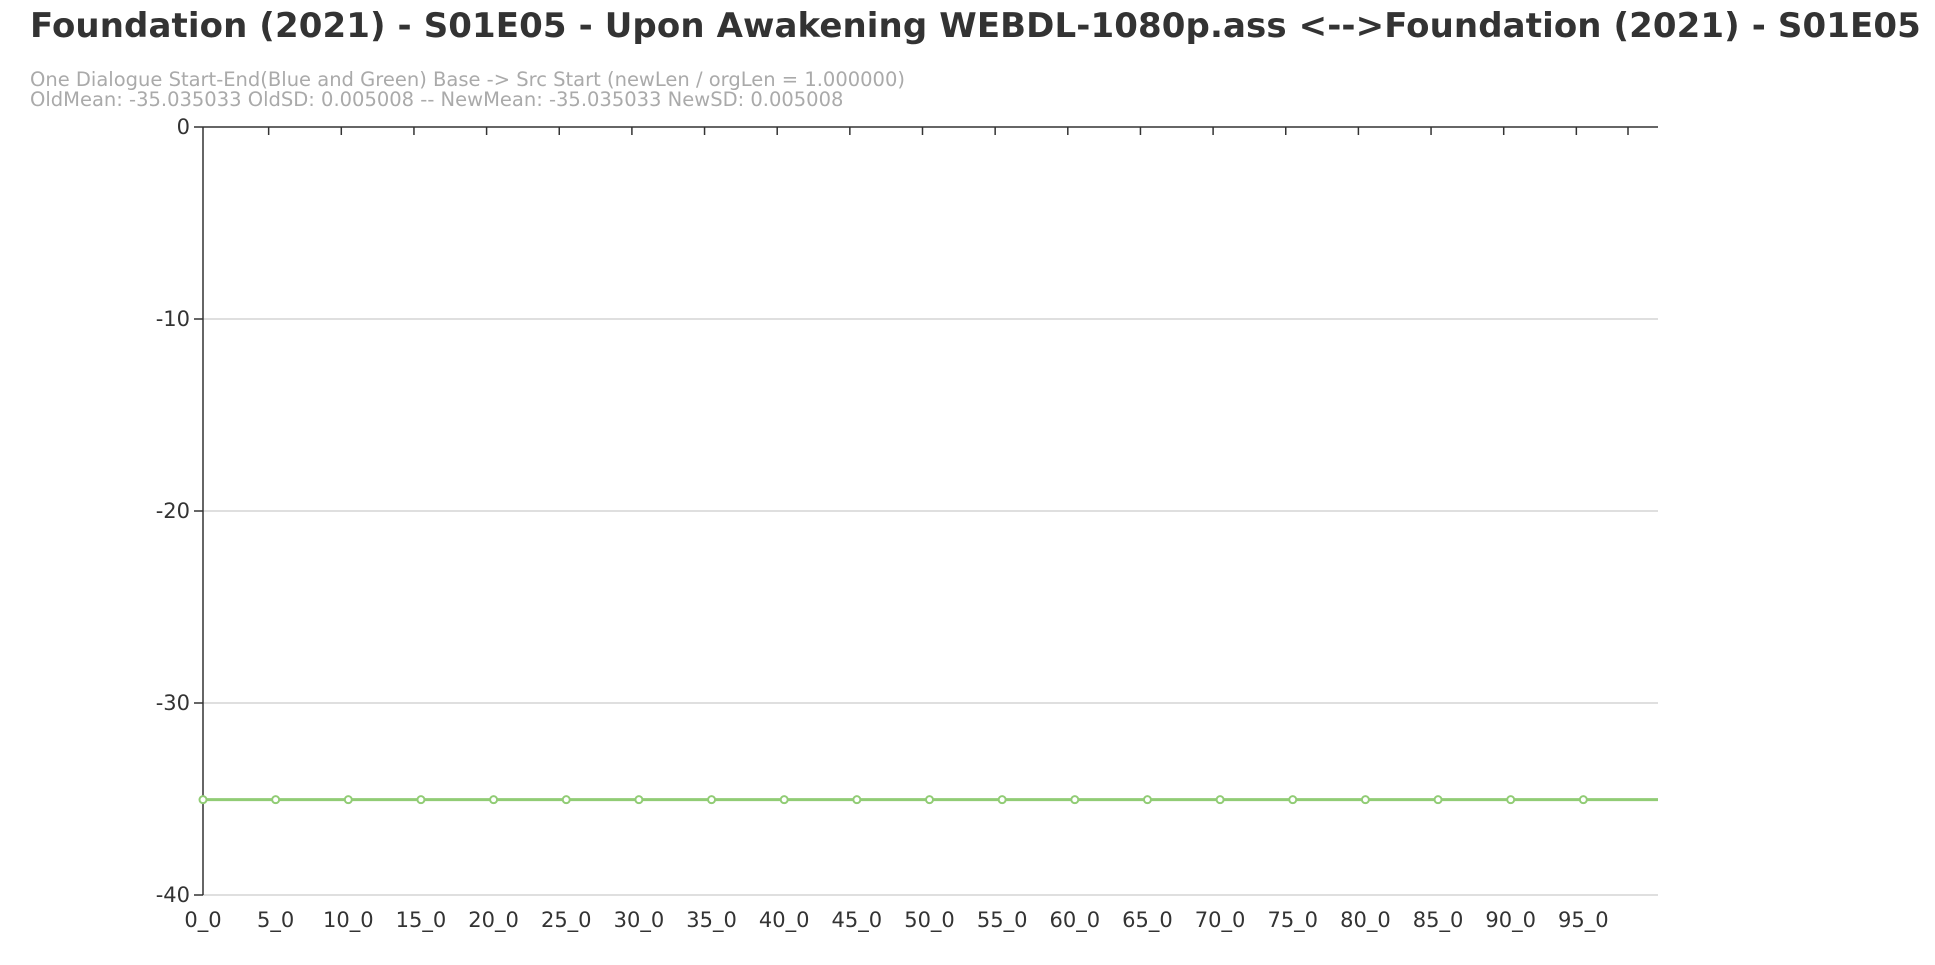  What do you see at coordinates (1220, 920) in the screenshot?
I see `x-tick-label: 70_0` at bounding box center [1220, 920].